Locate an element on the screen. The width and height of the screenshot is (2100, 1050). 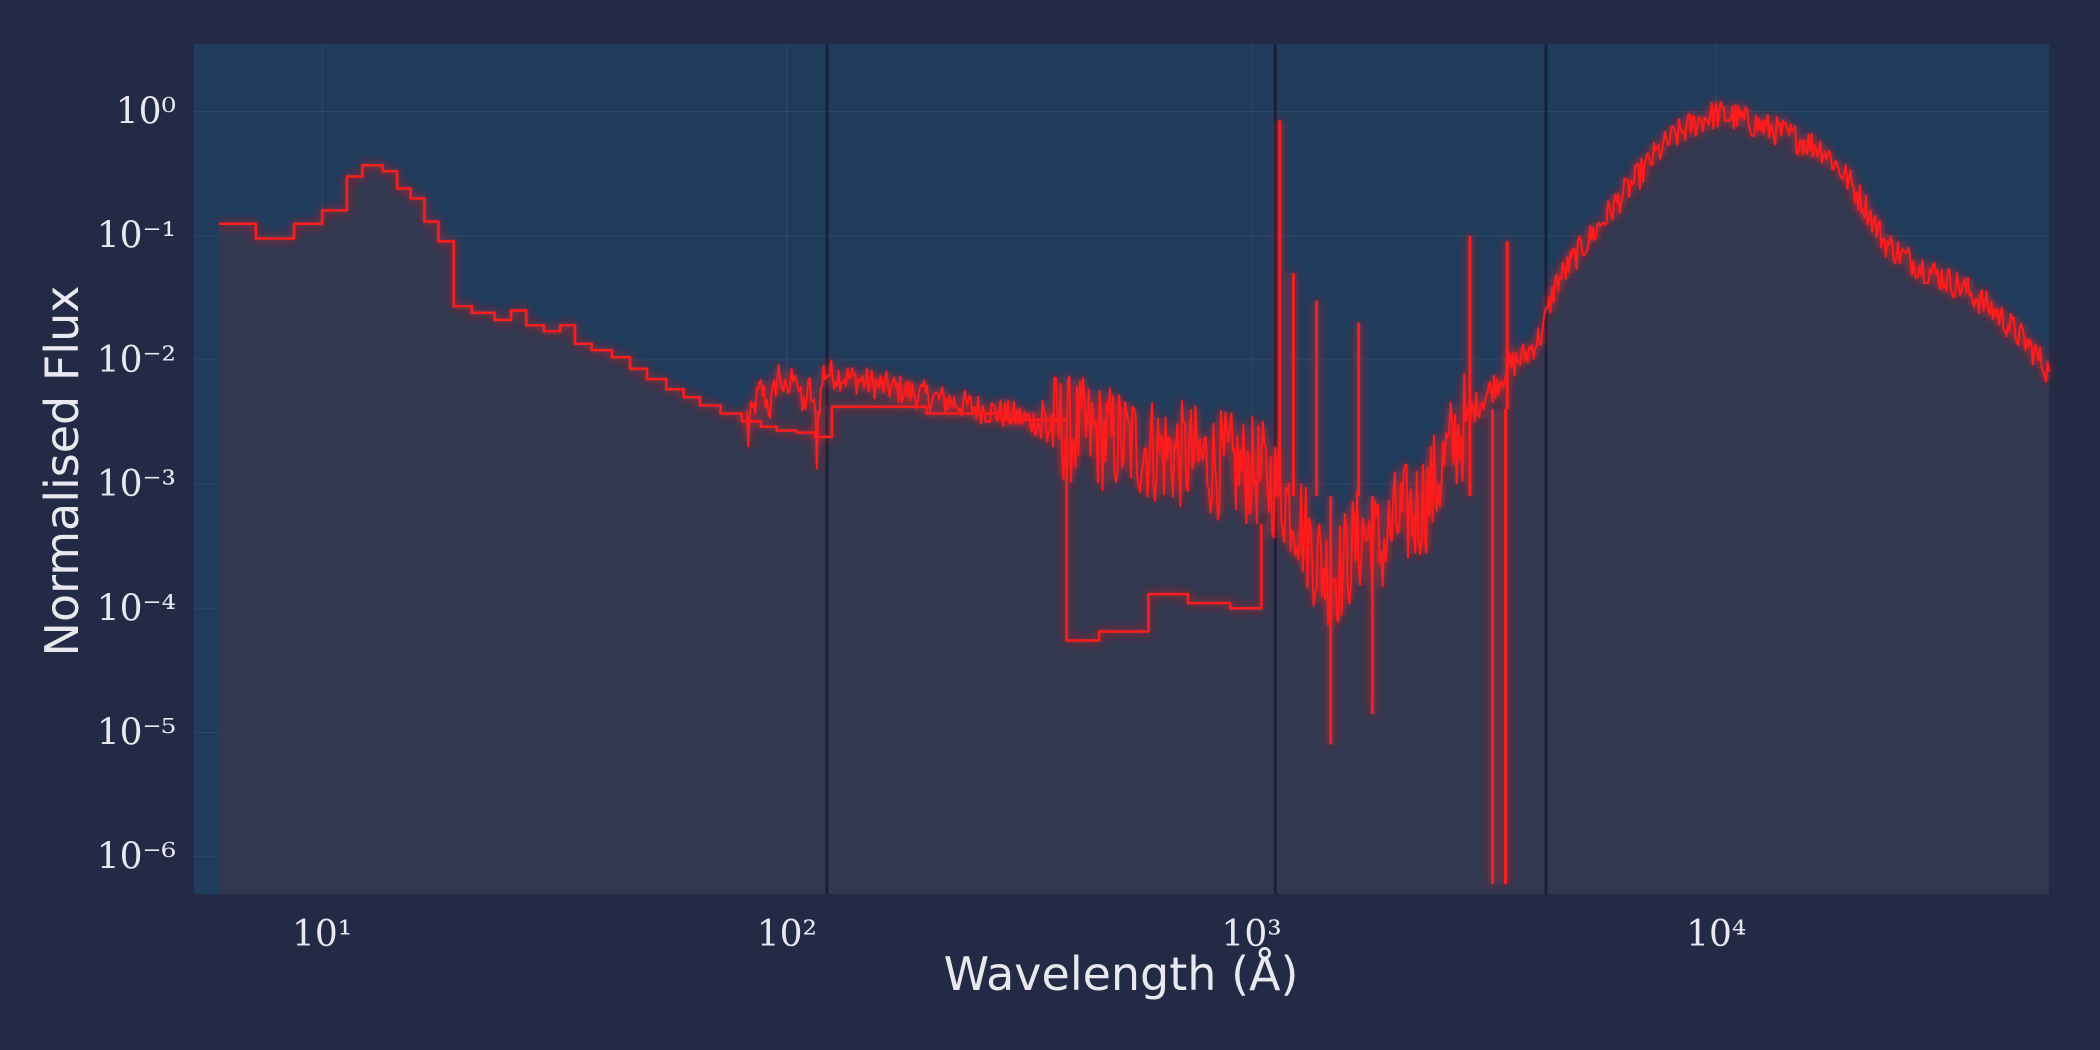
y-tick-label: 10⁻² is located at coordinates (136, 360).